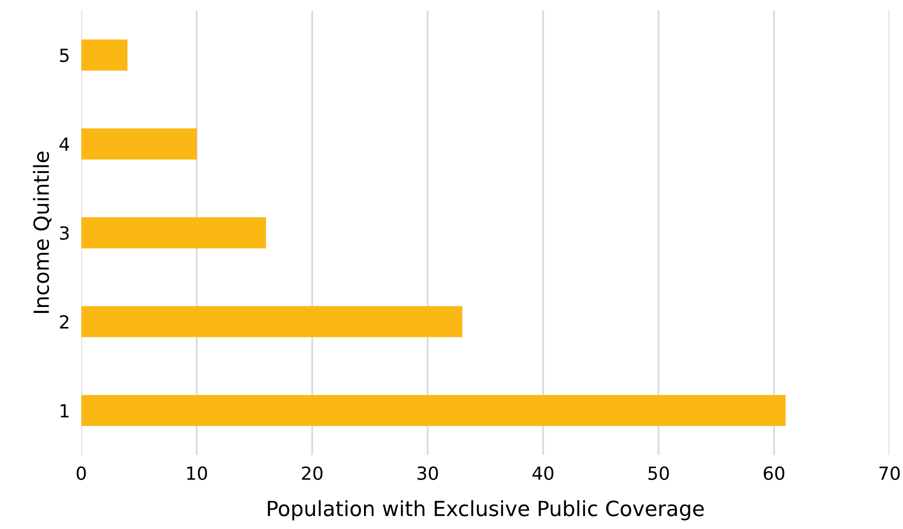 Image resolution: width=903 pixels, height=529 pixels. Describe the element at coordinates (486, 510) in the screenshot. I see `x-axis-title: Population with Exclusive Public Coverage` at that location.